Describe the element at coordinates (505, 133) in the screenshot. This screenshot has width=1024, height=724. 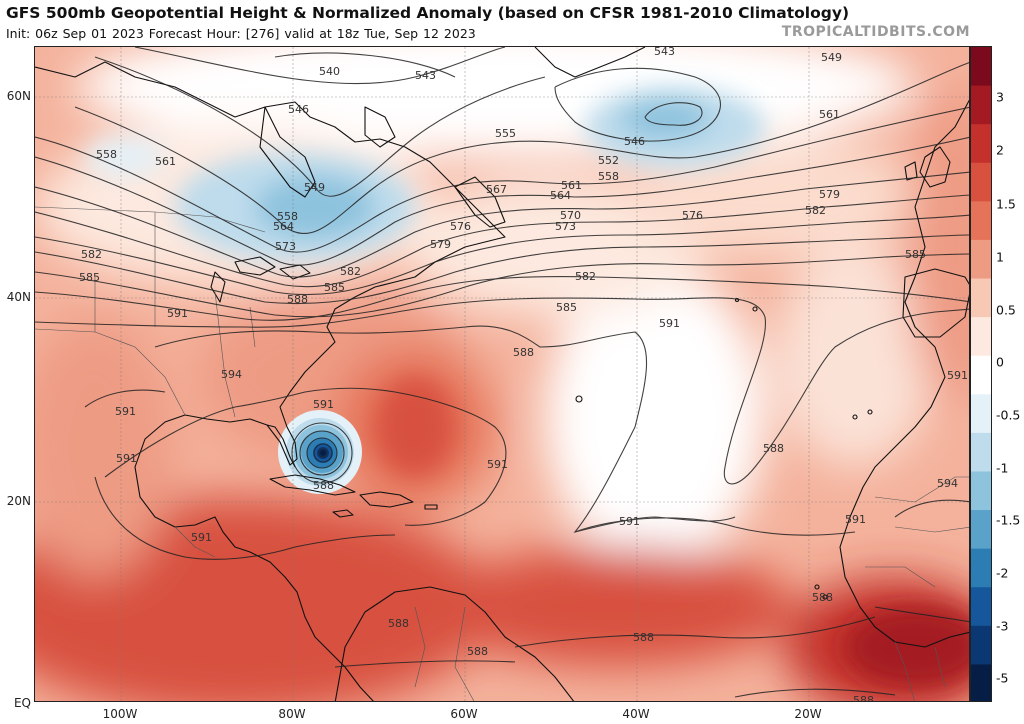
I see `contour-label: 555` at that location.